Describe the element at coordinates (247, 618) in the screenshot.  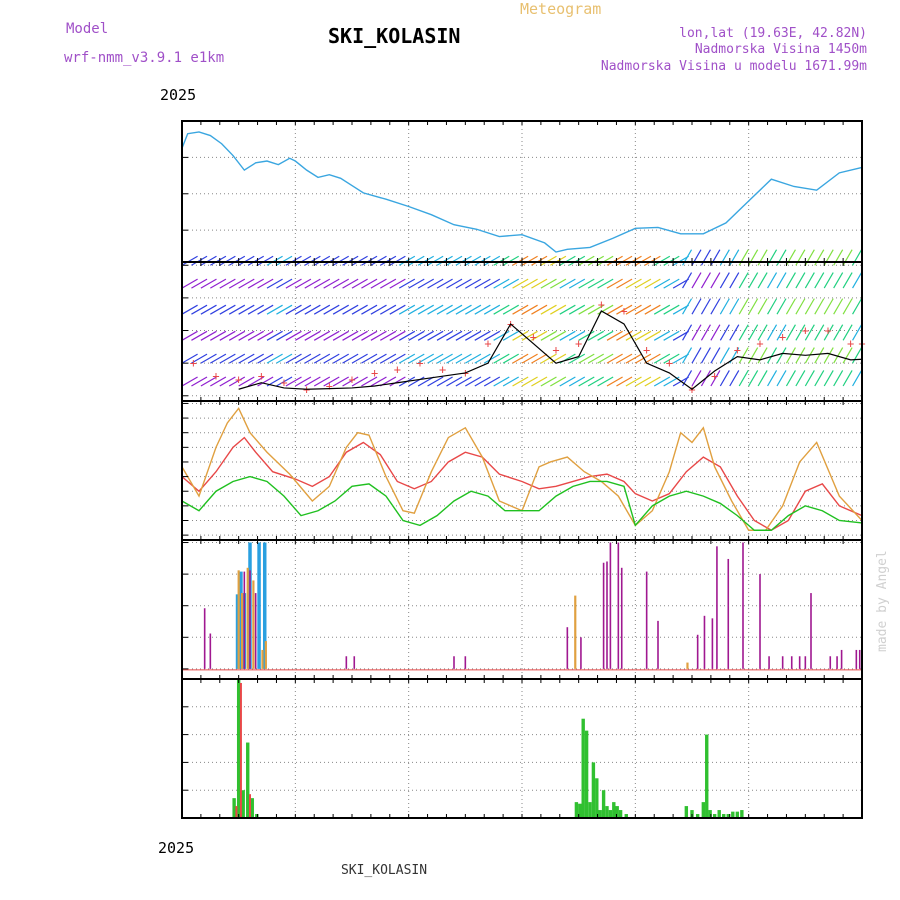
I see `mid-cloud-bar` at that location.